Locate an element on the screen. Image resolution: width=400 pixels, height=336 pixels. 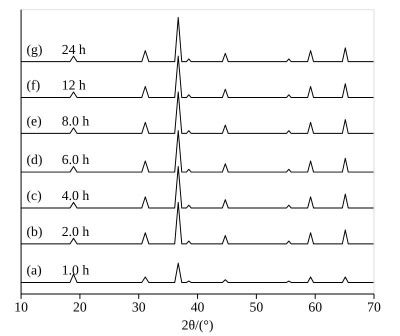
series-label: (c) is located at coordinates (34, 196).